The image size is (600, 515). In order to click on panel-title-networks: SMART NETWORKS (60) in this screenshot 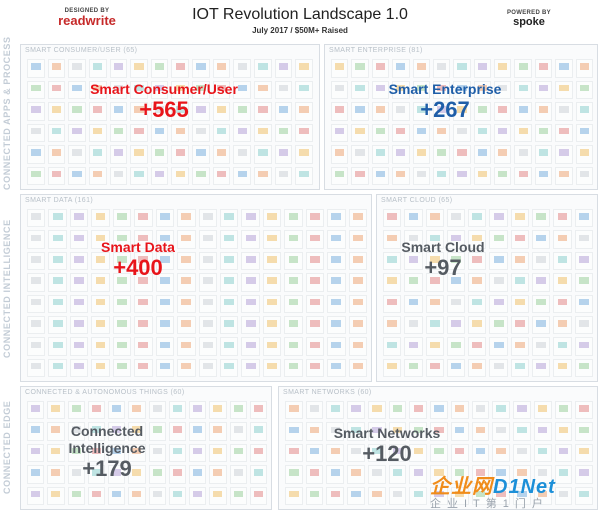, I will do `click(327, 392)`.